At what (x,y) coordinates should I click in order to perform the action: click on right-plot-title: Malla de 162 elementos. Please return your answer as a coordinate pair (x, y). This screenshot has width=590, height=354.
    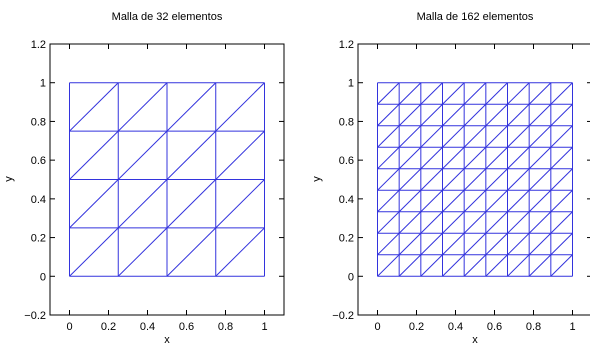
    Looking at the image, I should click on (475, 17).